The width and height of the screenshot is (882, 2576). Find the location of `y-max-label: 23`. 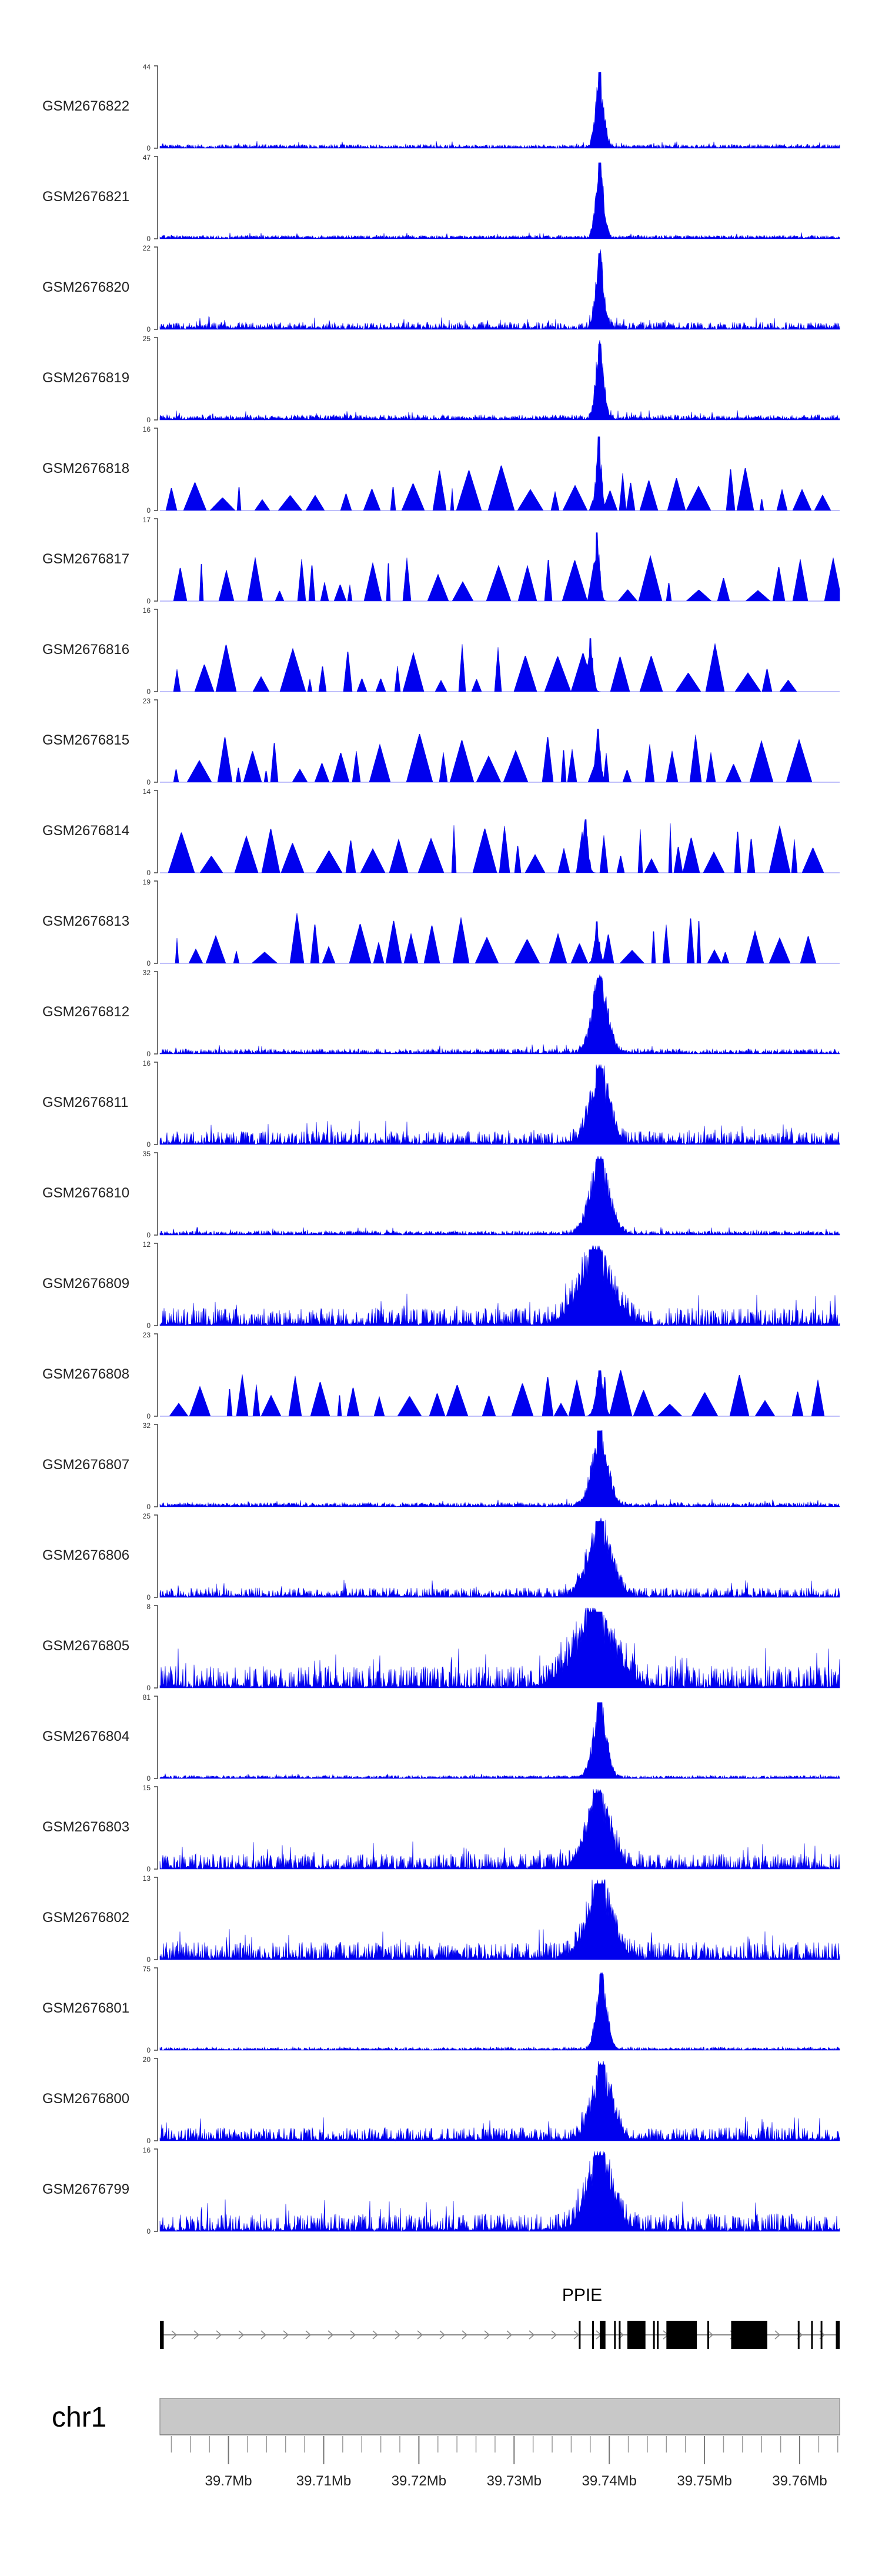

y-max-label: 23 is located at coordinates (147, 701).